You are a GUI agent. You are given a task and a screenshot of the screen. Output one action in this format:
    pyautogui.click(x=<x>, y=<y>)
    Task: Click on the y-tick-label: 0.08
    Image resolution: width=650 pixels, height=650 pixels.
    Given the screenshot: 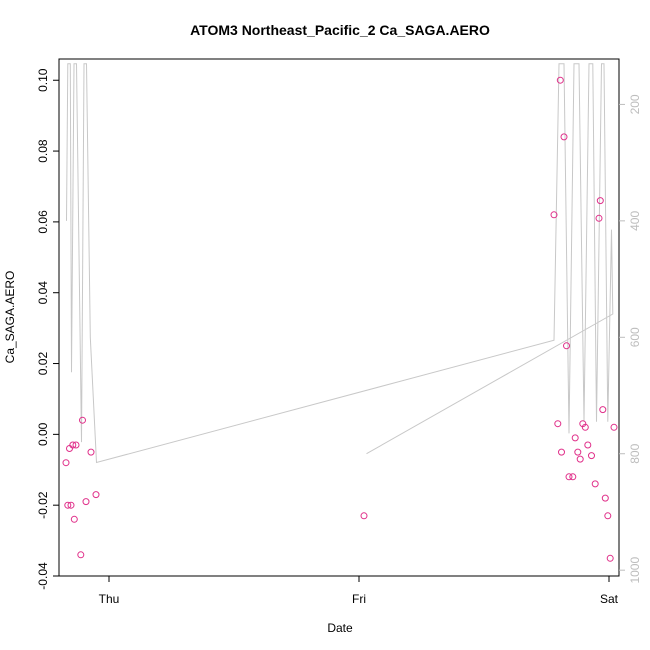 What is the action you would take?
    pyautogui.click(x=43, y=151)
    